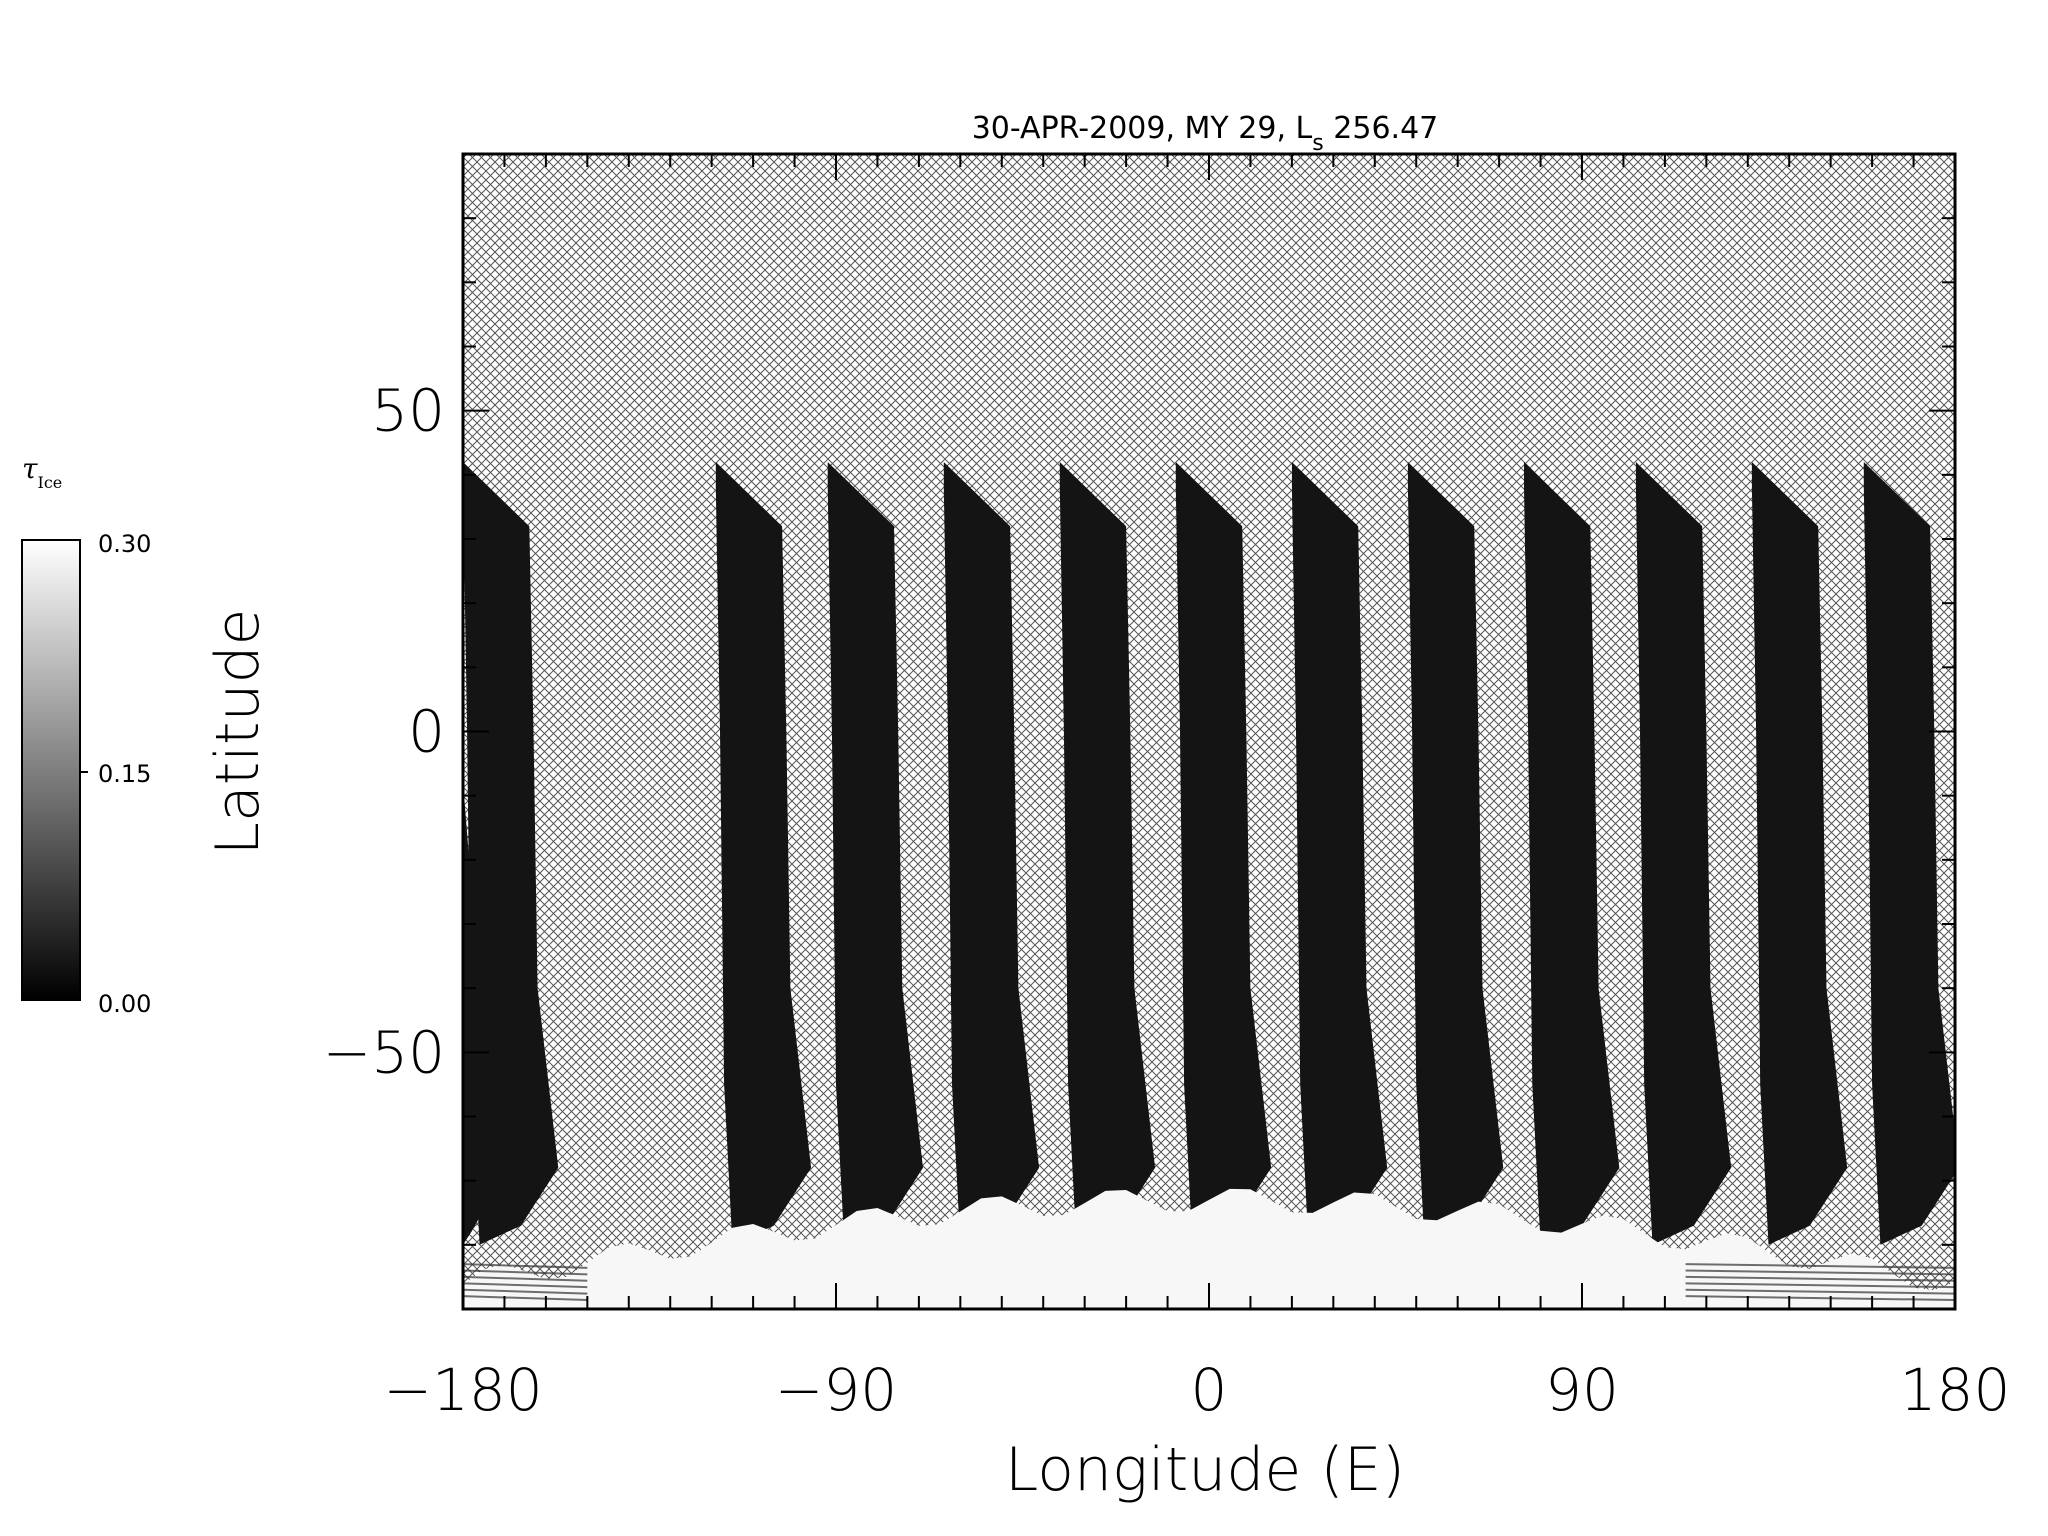 The image size is (2048, 1536). Describe the element at coordinates (426, 732) in the screenshot. I see `y-tick-label: 0` at that location.